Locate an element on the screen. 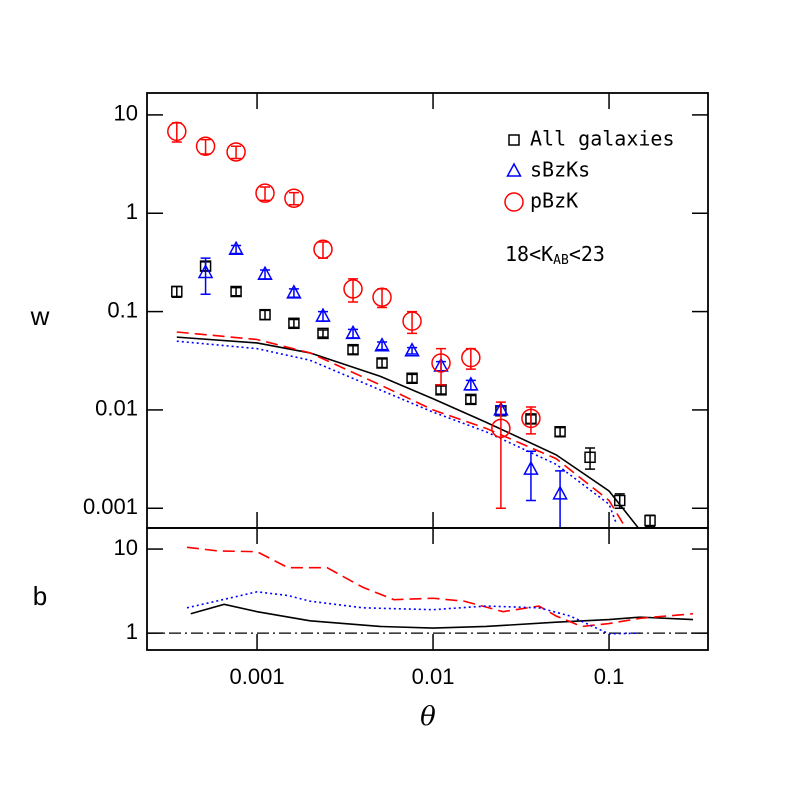  x-tick-label: 0.1 is located at coordinates (609, 676).